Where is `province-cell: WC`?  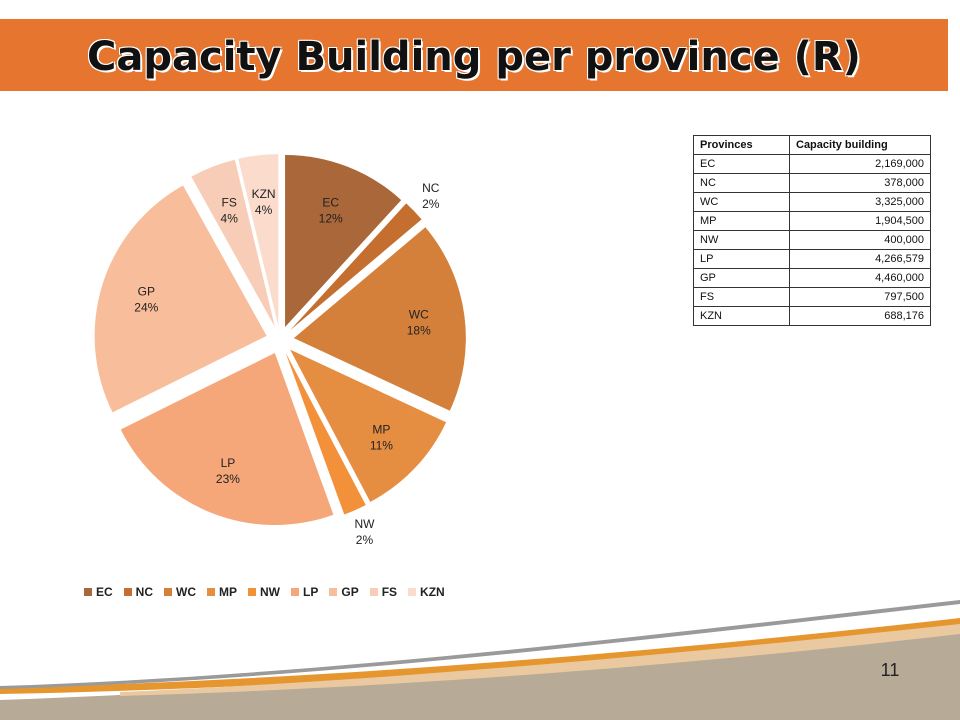 province-cell: WC is located at coordinates (741, 202).